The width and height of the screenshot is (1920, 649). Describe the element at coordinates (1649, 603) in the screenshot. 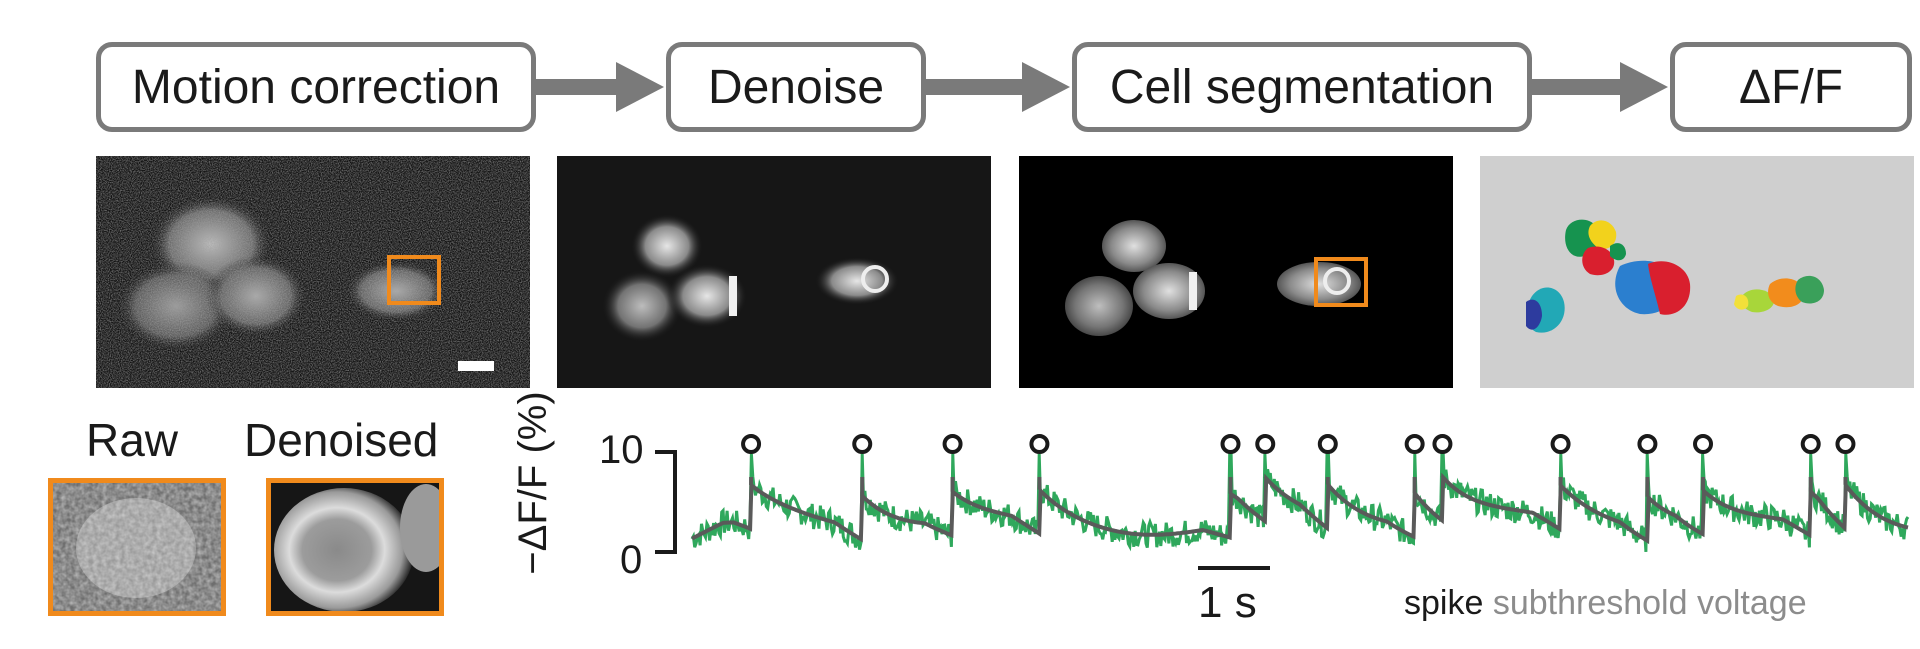

I see `legend-subthreshold: subthreshold voltage` at that location.